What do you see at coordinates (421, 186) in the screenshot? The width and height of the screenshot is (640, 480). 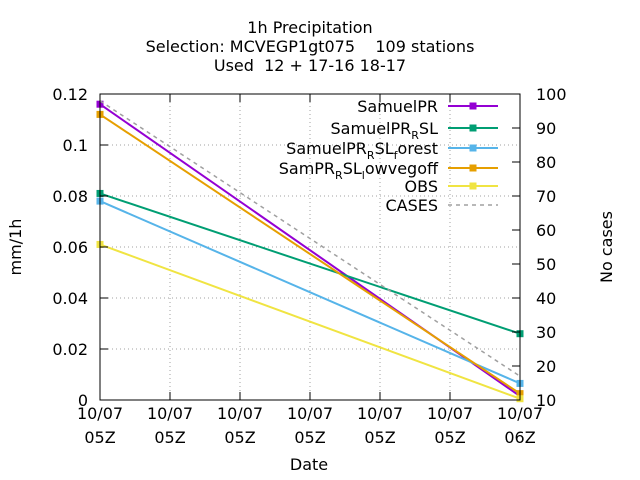 I see `legend-label-obs: OBS` at bounding box center [421, 186].